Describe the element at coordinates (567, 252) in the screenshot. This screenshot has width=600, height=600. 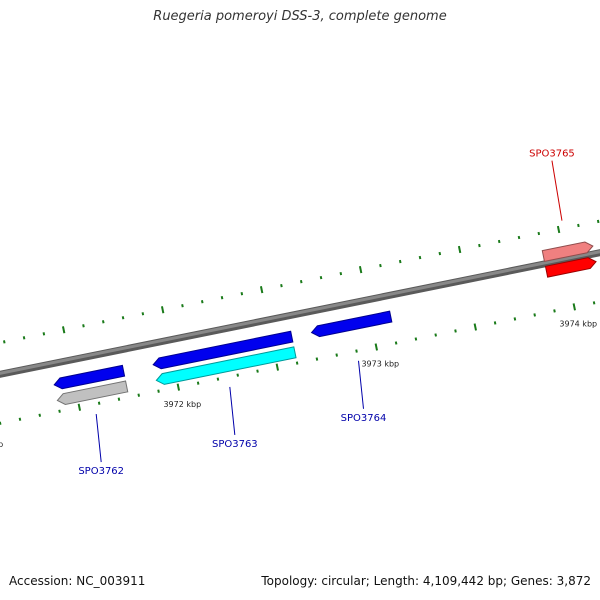
I see `forward-cds-arrow` at that location.